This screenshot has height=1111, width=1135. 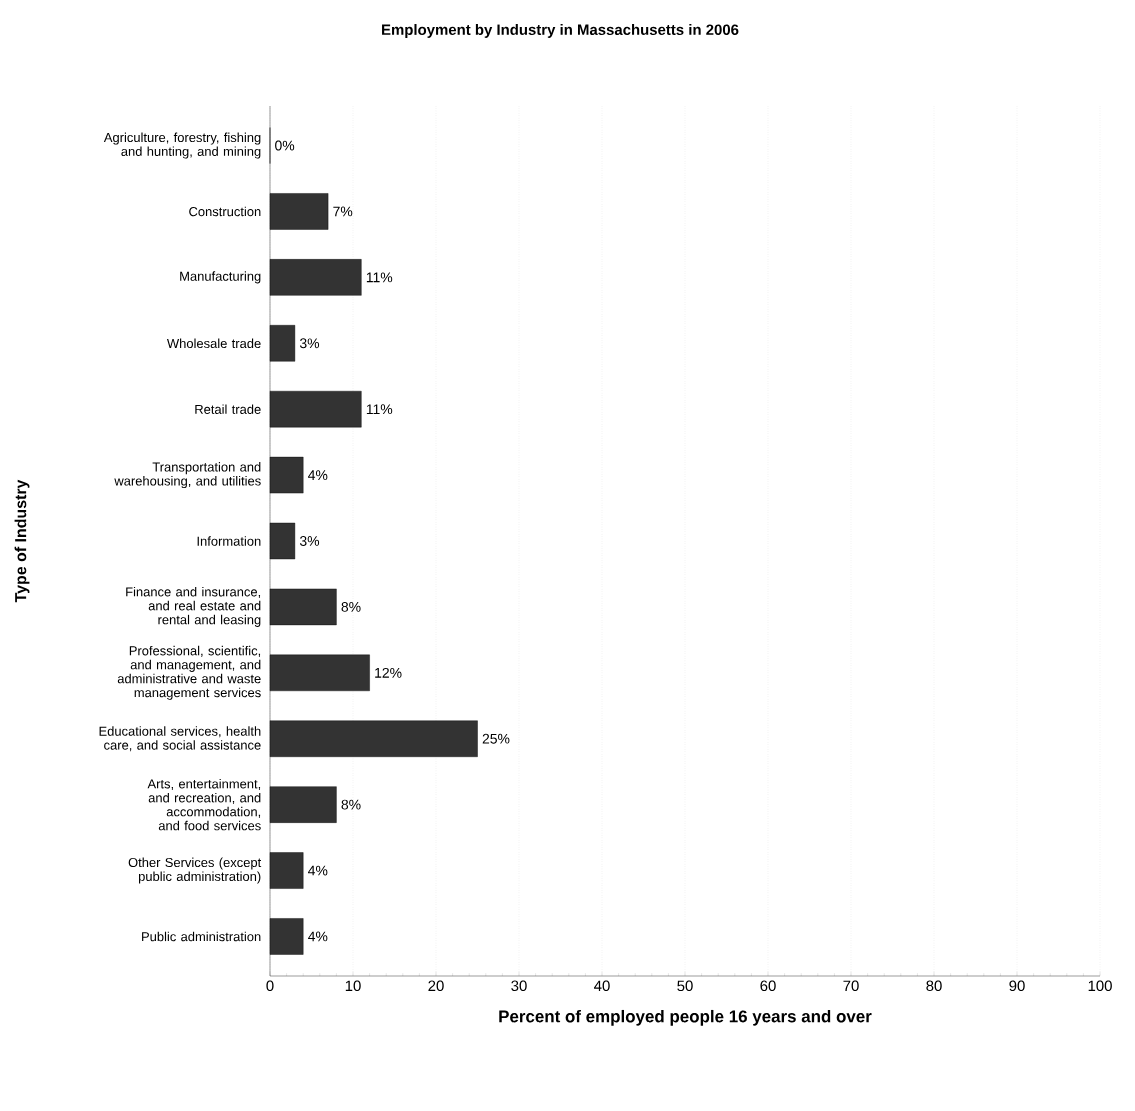 I want to click on y-tick-label: Public administration, so click(x=201, y=936).